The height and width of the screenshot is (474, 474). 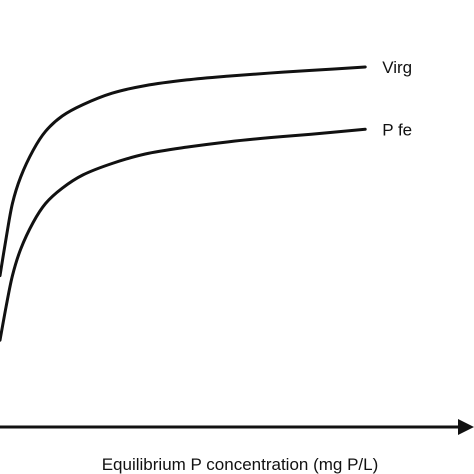 What do you see at coordinates (240, 464) in the screenshot?
I see `x-axis-label: Equilibrium P concentration (mg P/L)` at bounding box center [240, 464].